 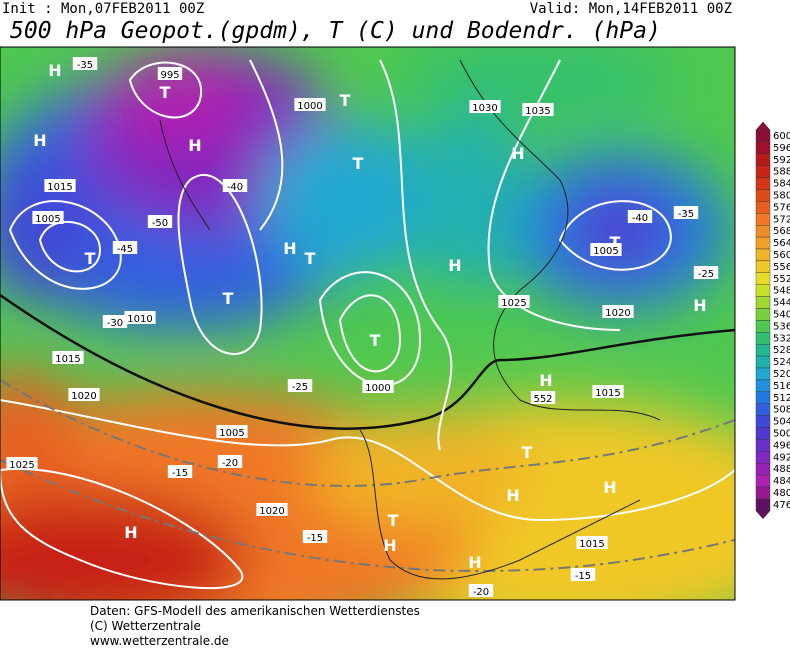 What do you see at coordinates (781, 243) in the screenshot?
I see `colorbar-label: 564` at bounding box center [781, 243].